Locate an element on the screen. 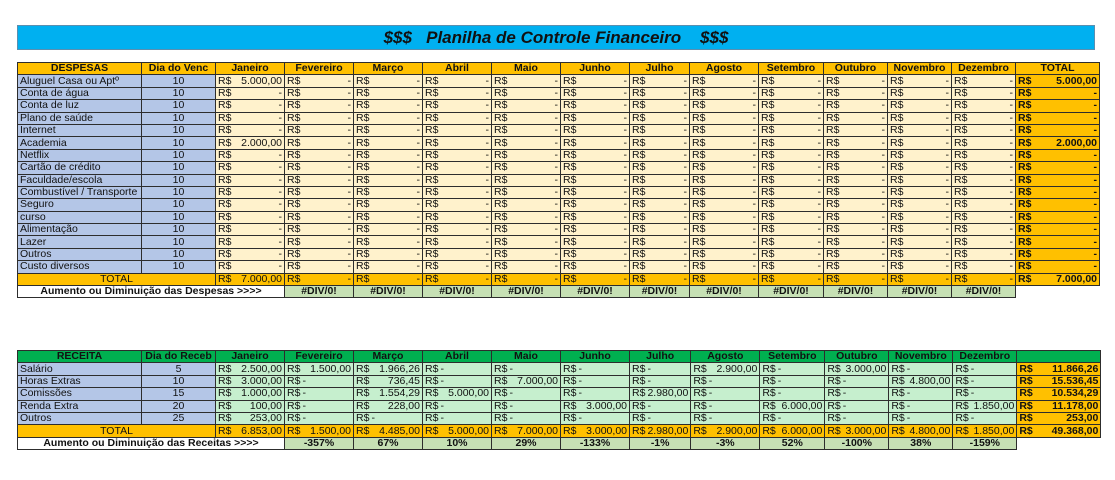  total-month-cell: R$ 3.000,00 is located at coordinates (857, 431).